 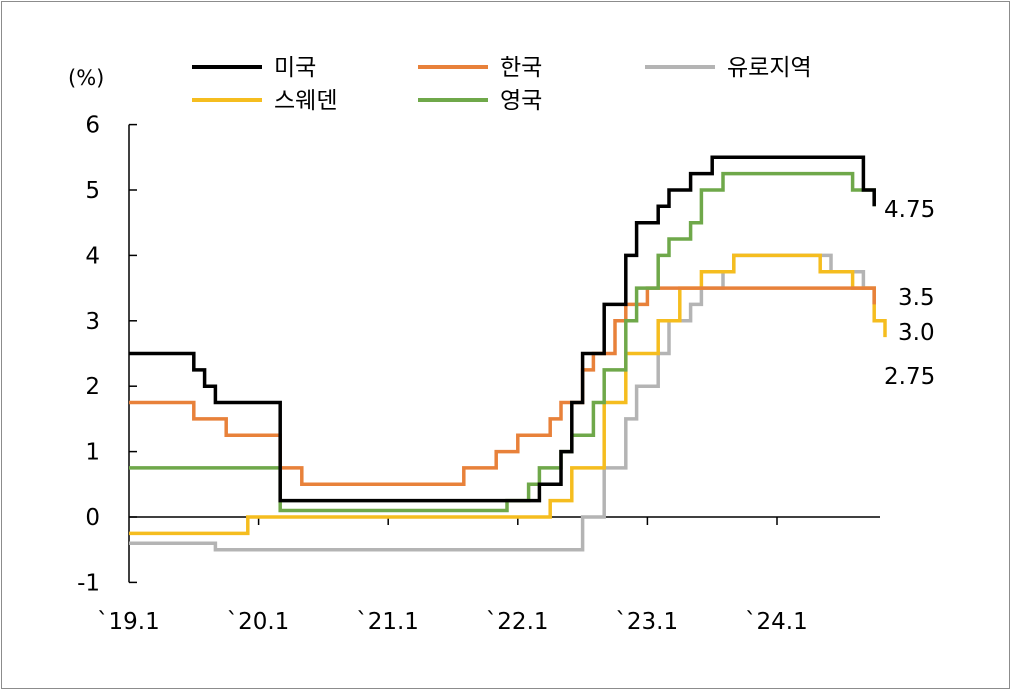 What do you see at coordinates (92, 518) in the screenshot?
I see `y-tick-label: 0` at bounding box center [92, 518].